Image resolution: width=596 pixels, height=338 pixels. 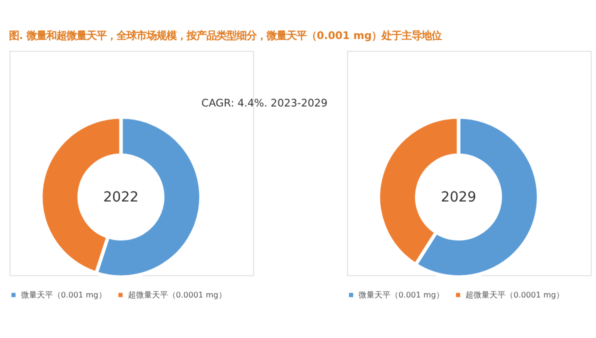 I want to click on text: CAGR: 4.4%. 2023-2029, so click(x=264, y=104).